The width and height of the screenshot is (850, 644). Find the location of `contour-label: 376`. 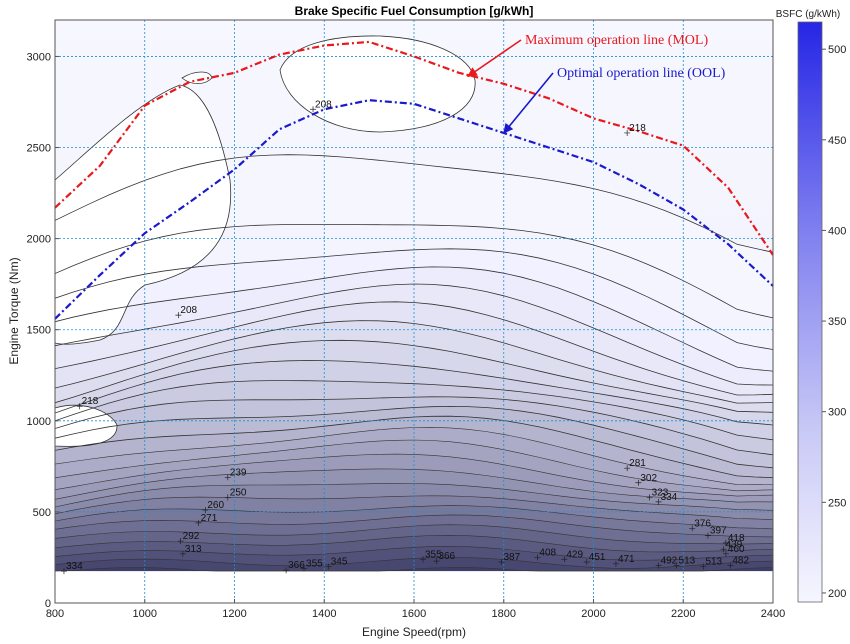

contour-label: 376 is located at coordinates (702, 523).